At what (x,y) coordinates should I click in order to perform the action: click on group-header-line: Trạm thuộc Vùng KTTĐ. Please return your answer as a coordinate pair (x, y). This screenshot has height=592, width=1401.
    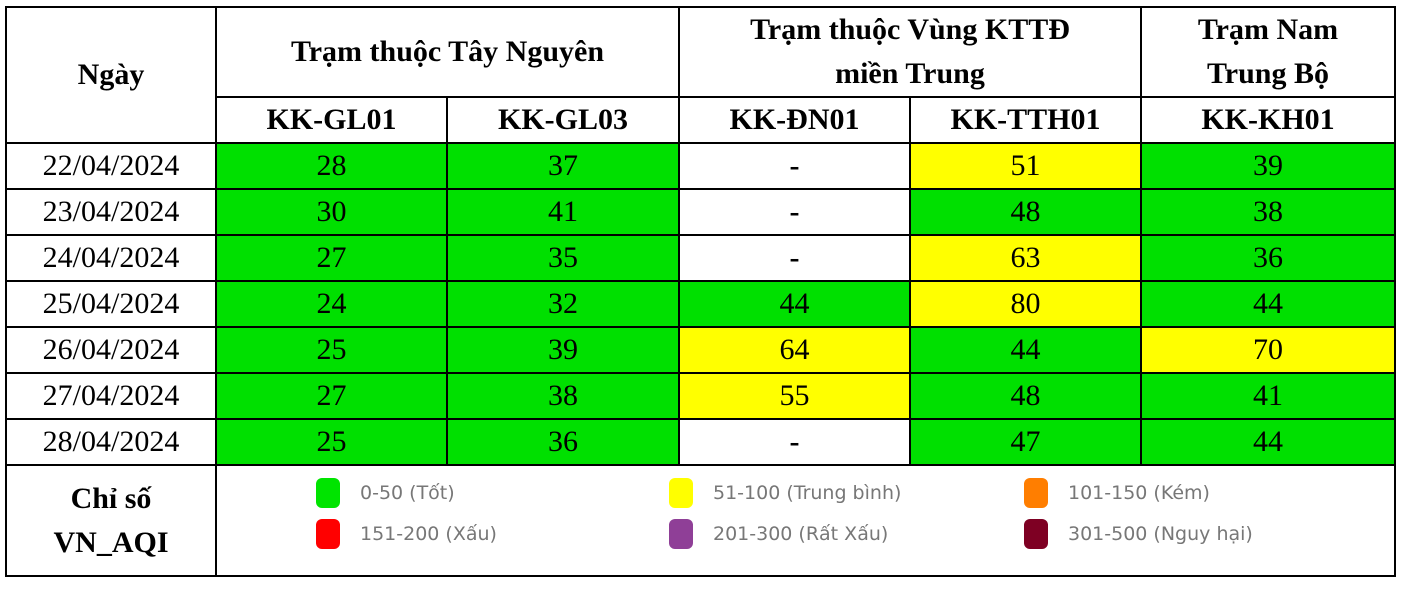
    Looking at the image, I should click on (910, 29).